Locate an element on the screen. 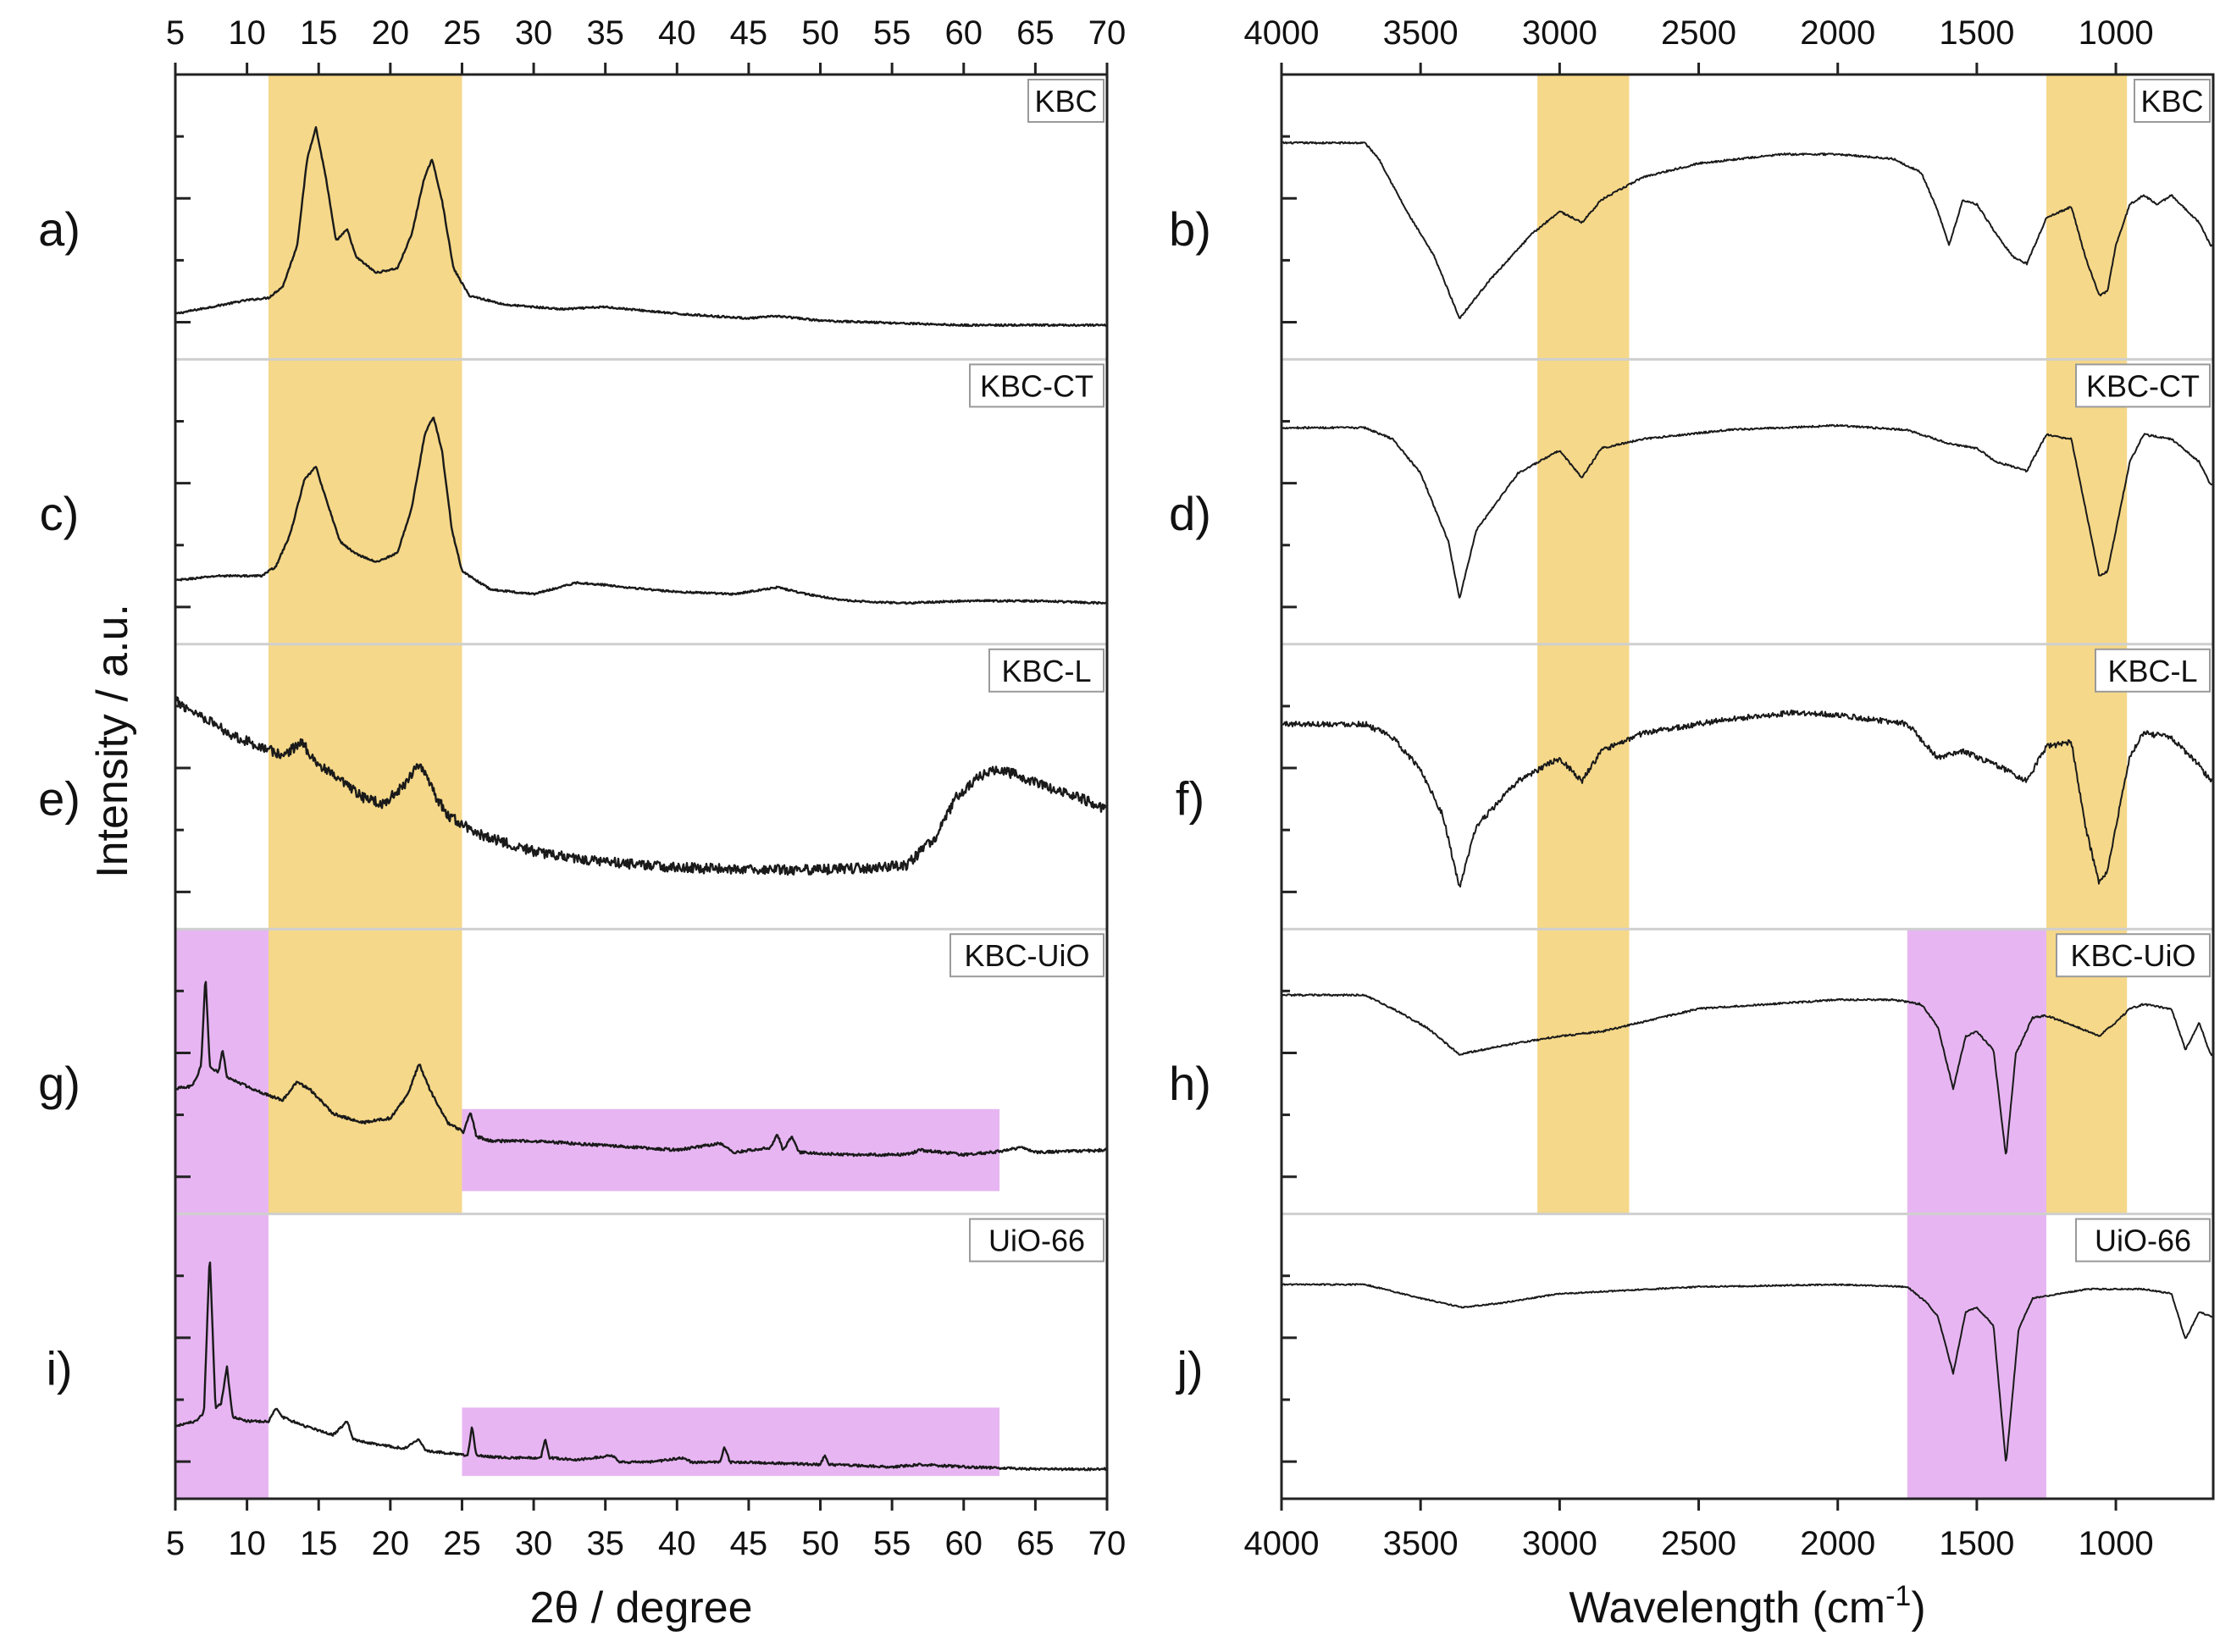 The height and width of the screenshot is (1652, 2231). xrd-x-tick-label-top: 40 is located at coordinates (677, 33).